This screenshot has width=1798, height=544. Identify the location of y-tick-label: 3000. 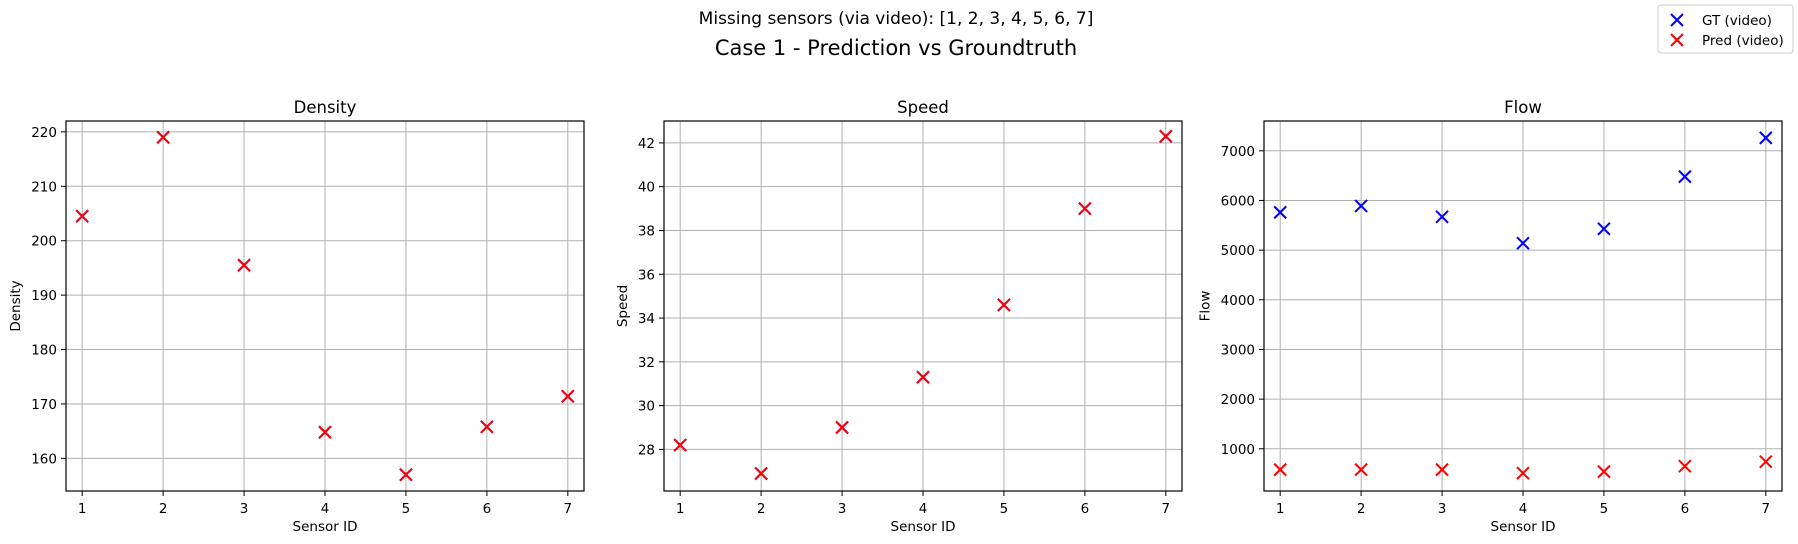
(1238, 350).